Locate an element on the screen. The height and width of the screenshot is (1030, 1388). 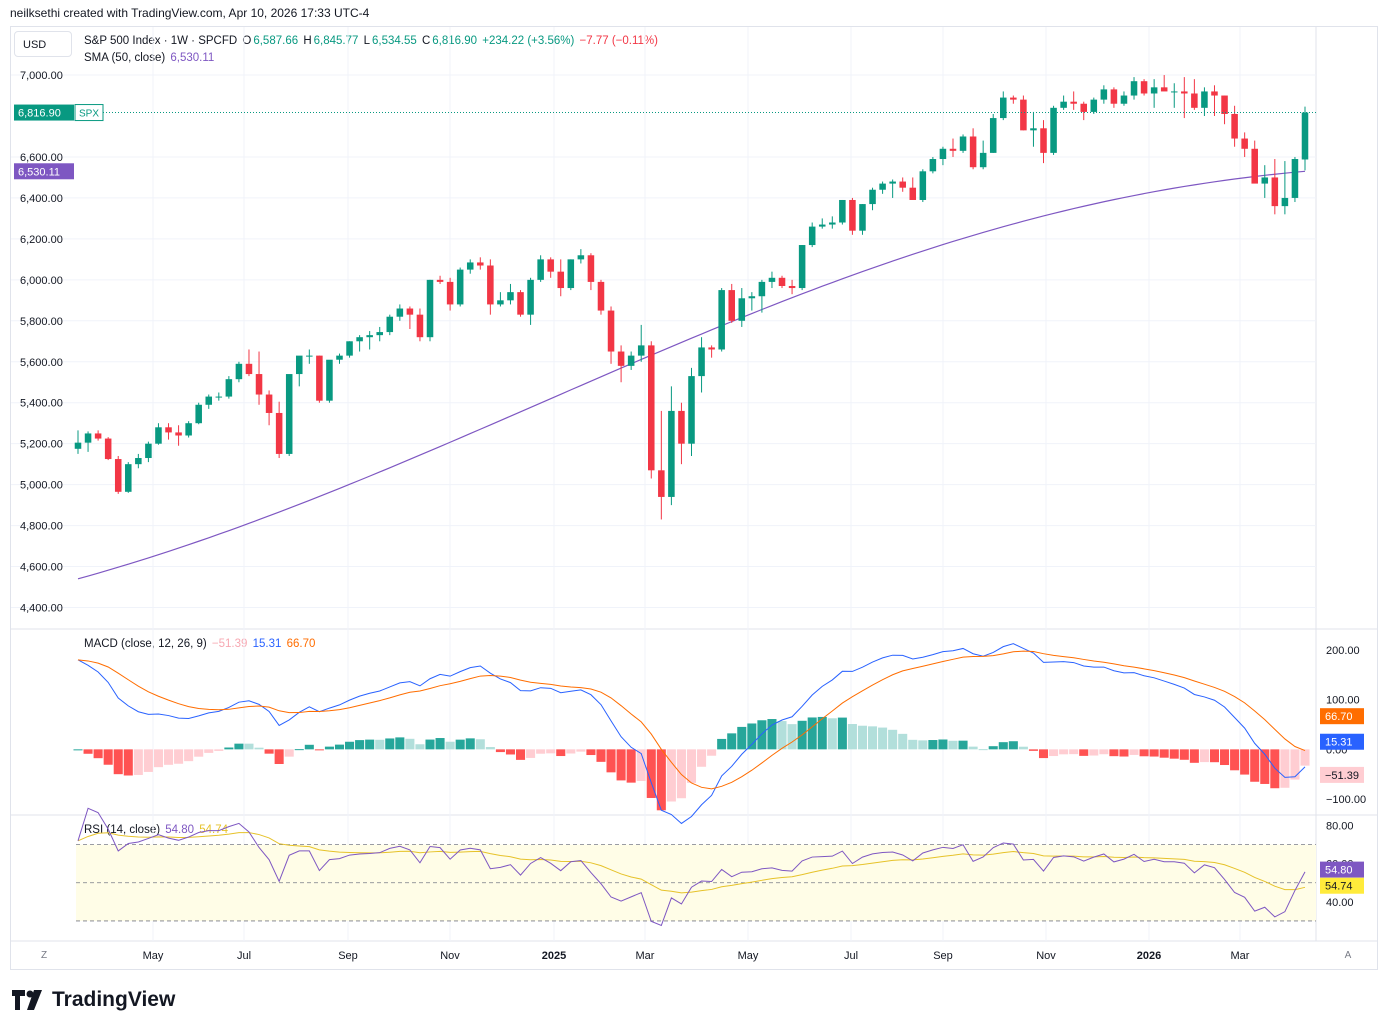
auto-scale-button: A is located at coordinates (1348, 955).